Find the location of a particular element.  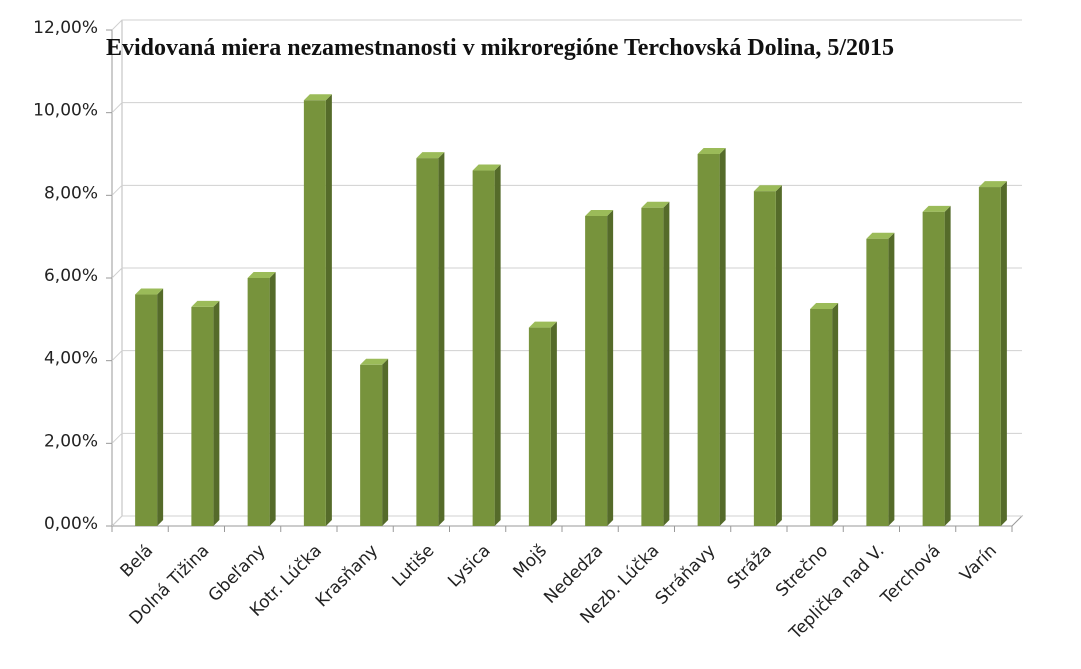

x-tick-label: Terchová is located at coordinates (910, 575).